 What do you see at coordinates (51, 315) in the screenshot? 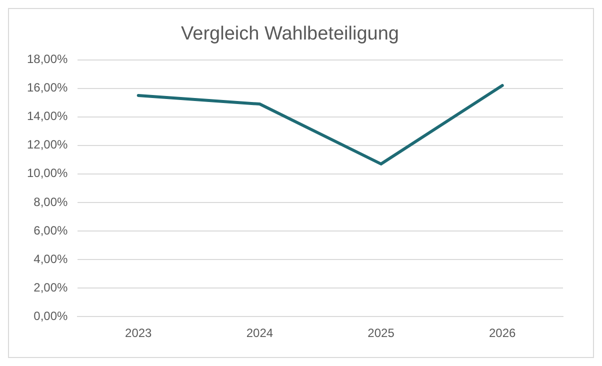
I see `y-tick-label: 0,00%` at bounding box center [51, 315].